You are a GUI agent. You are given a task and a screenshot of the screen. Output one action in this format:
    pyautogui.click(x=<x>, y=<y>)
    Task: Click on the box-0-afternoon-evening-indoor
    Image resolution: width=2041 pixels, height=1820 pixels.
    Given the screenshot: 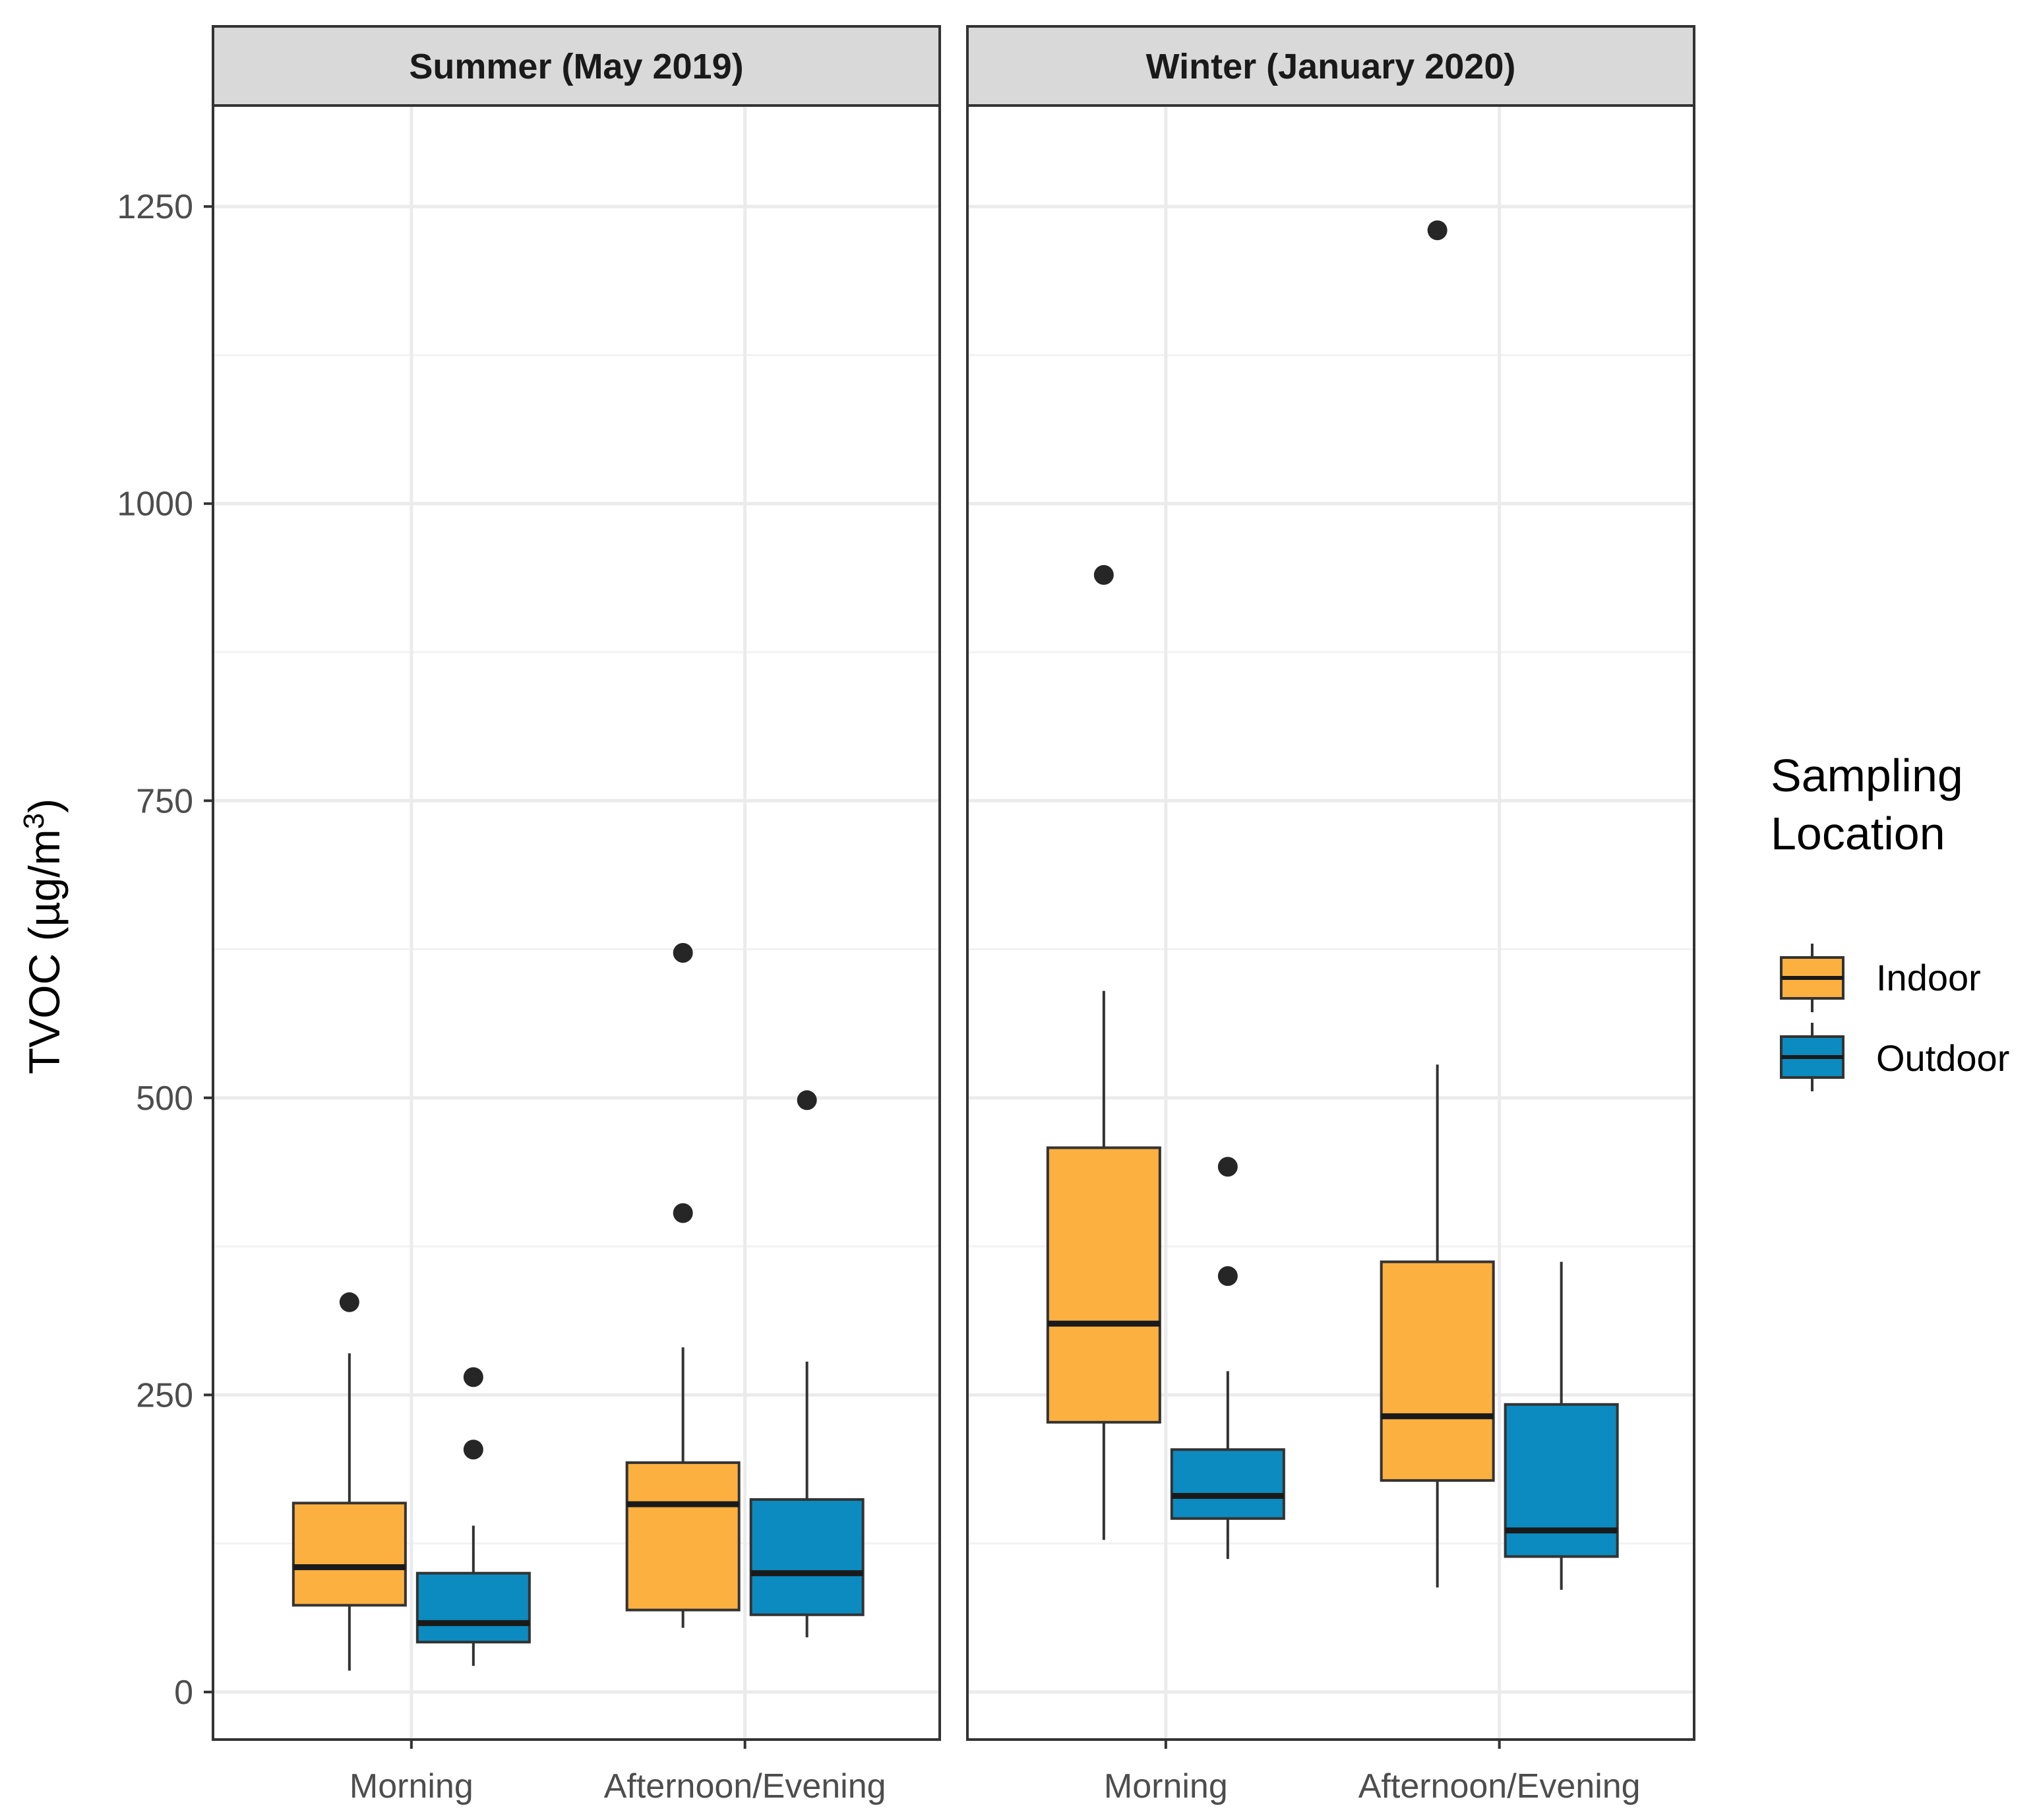 What is the action you would take?
    pyautogui.click(x=683, y=1285)
    